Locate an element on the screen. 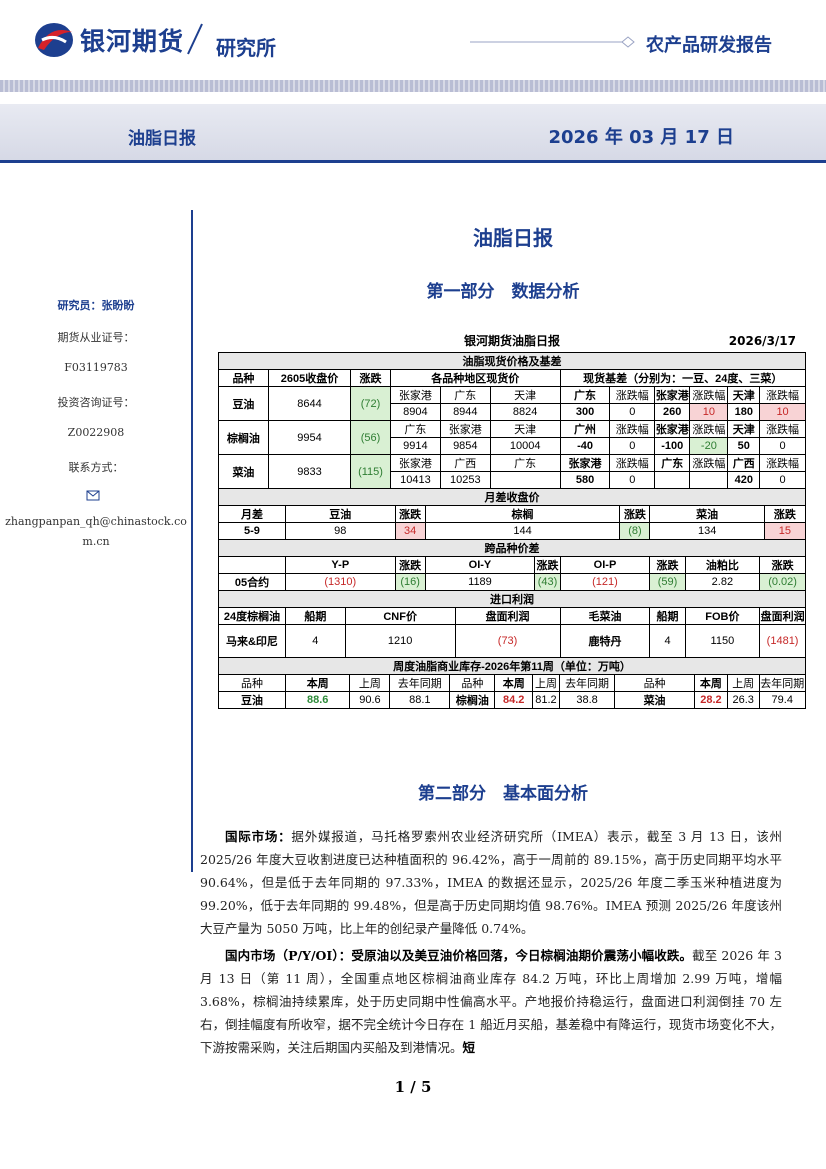  table-cell: (43) is located at coordinates (547, 582).